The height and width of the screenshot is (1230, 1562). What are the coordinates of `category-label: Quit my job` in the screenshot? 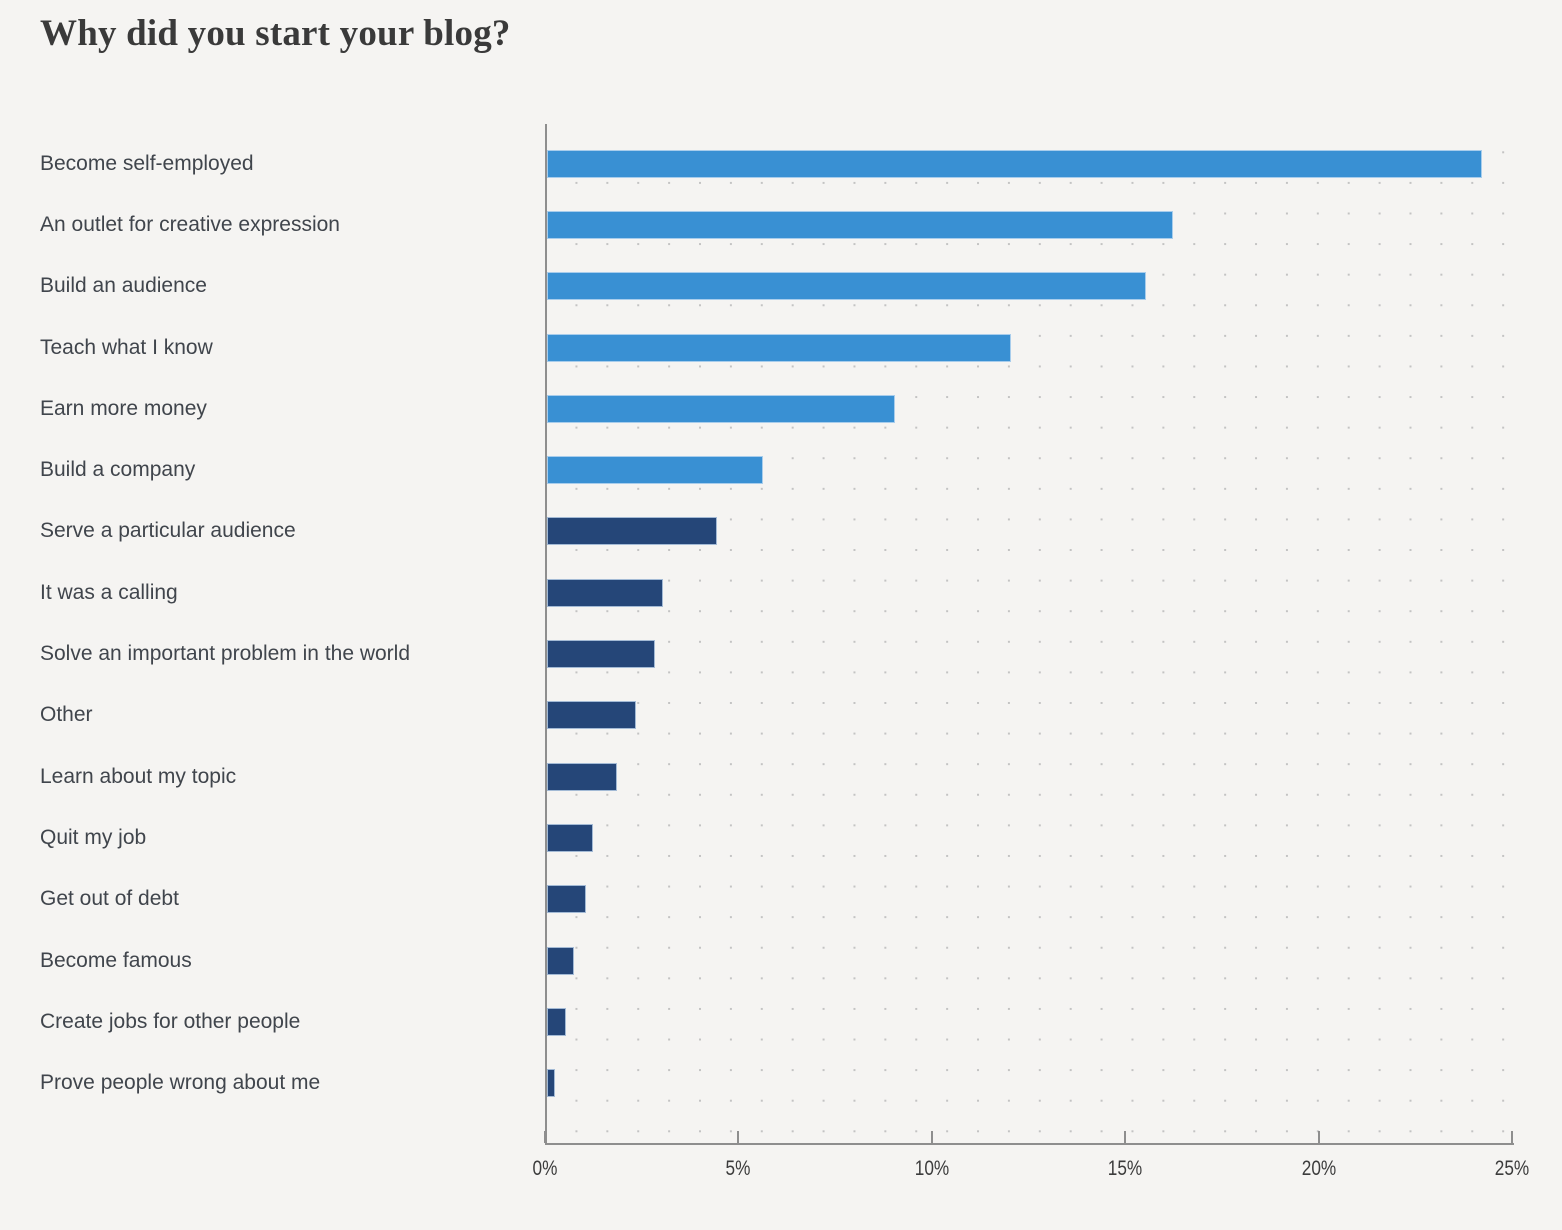 It's located at (93, 837).